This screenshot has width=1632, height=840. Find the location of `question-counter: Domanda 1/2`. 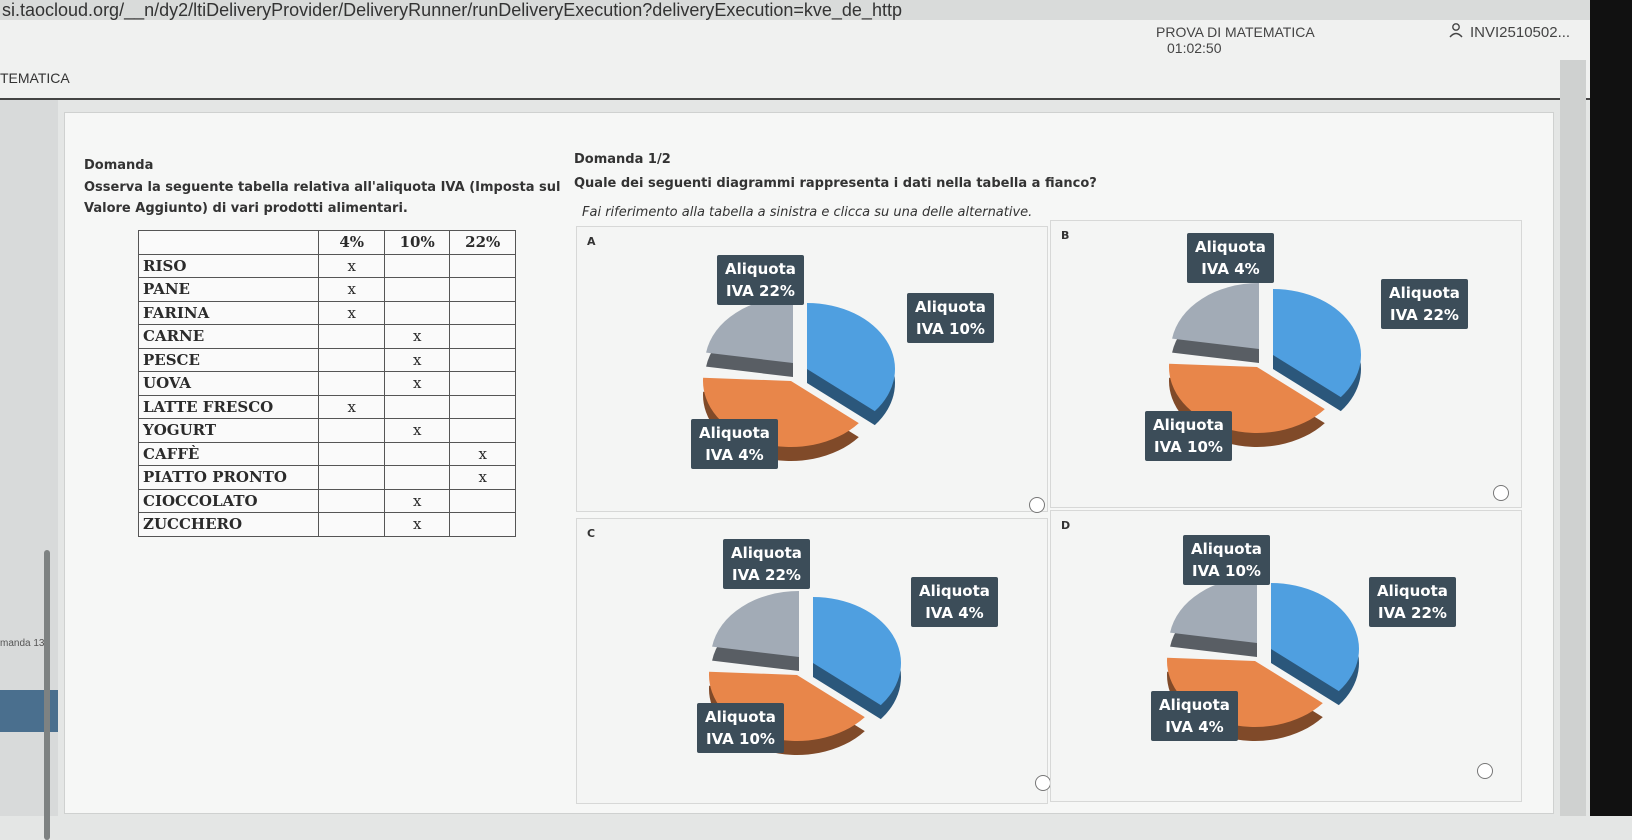

question-counter: Domanda 1/2 is located at coordinates (622, 159).